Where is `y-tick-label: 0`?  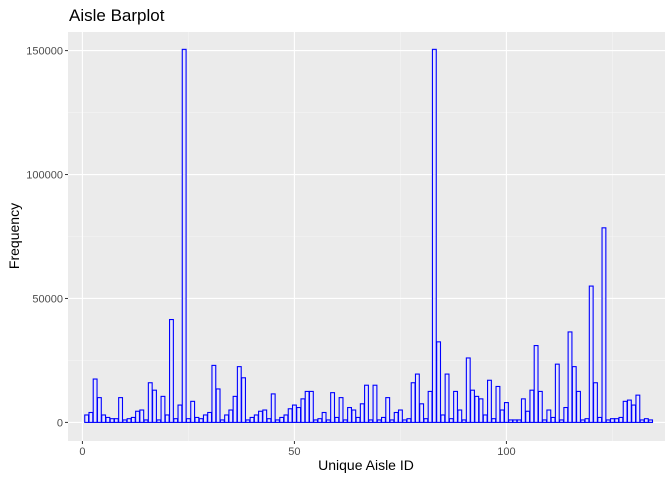
y-tick-label: 0 is located at coordinates (60, 423).